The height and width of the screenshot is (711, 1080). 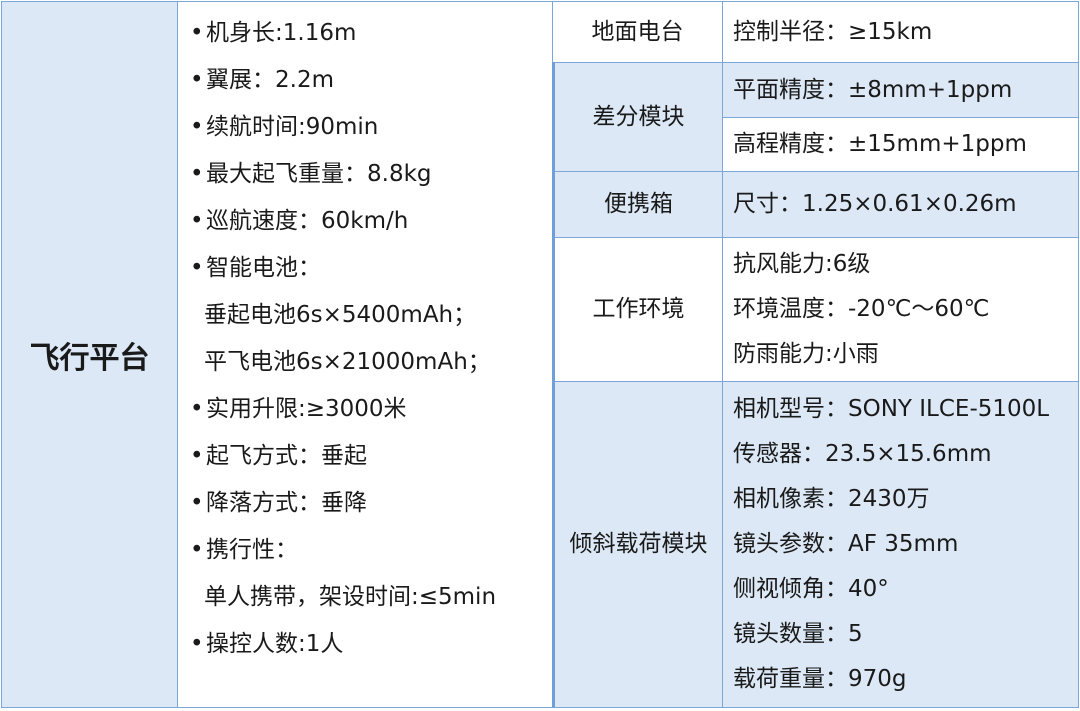 I want to click on spec-text: 巡航速度：60km/h, so click(x=307, y=221).